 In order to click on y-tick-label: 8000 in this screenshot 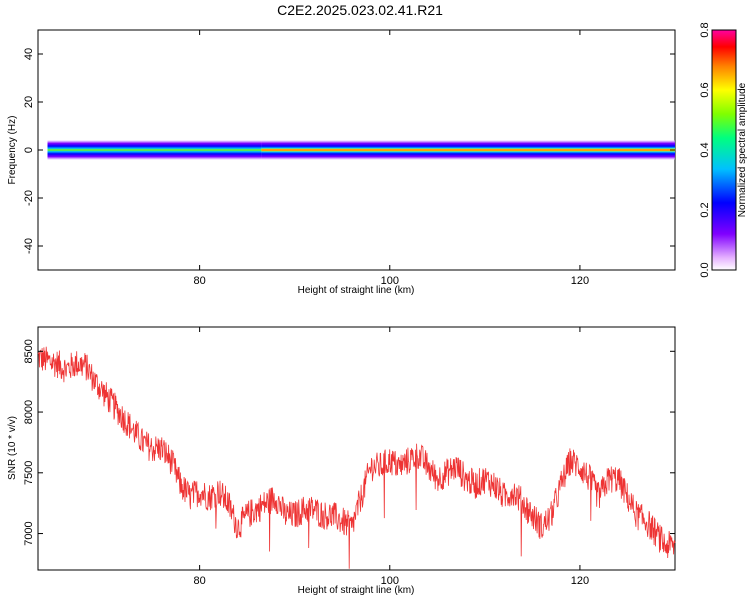, I will do `click(29, 412)`.